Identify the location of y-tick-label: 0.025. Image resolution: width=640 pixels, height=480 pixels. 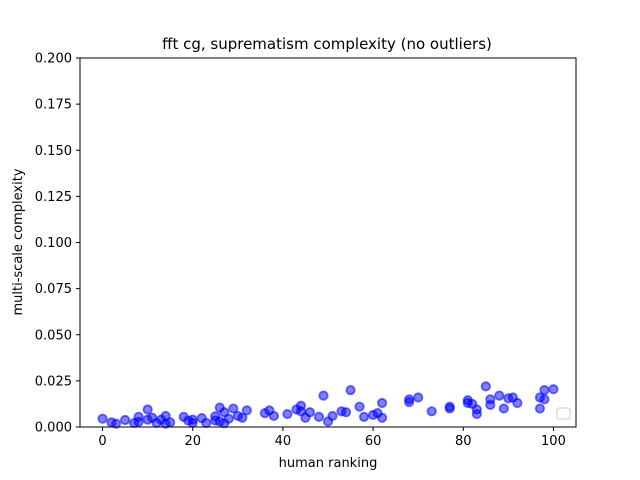
(53, 381).